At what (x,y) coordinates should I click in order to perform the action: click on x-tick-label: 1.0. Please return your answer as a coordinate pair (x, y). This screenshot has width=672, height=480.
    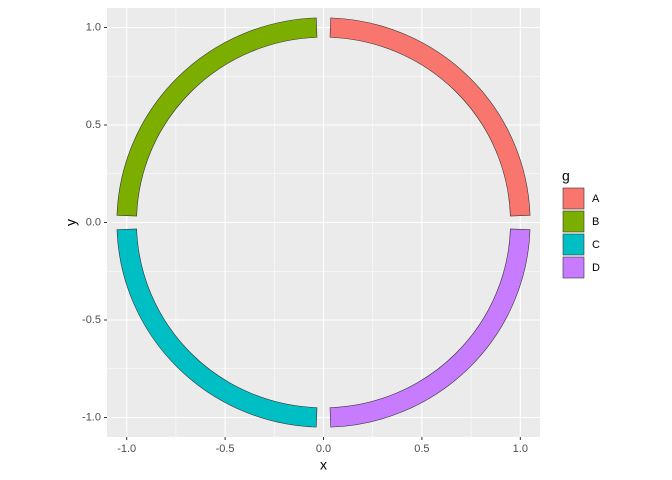
    Looking at the image, I should click on (520, 449).